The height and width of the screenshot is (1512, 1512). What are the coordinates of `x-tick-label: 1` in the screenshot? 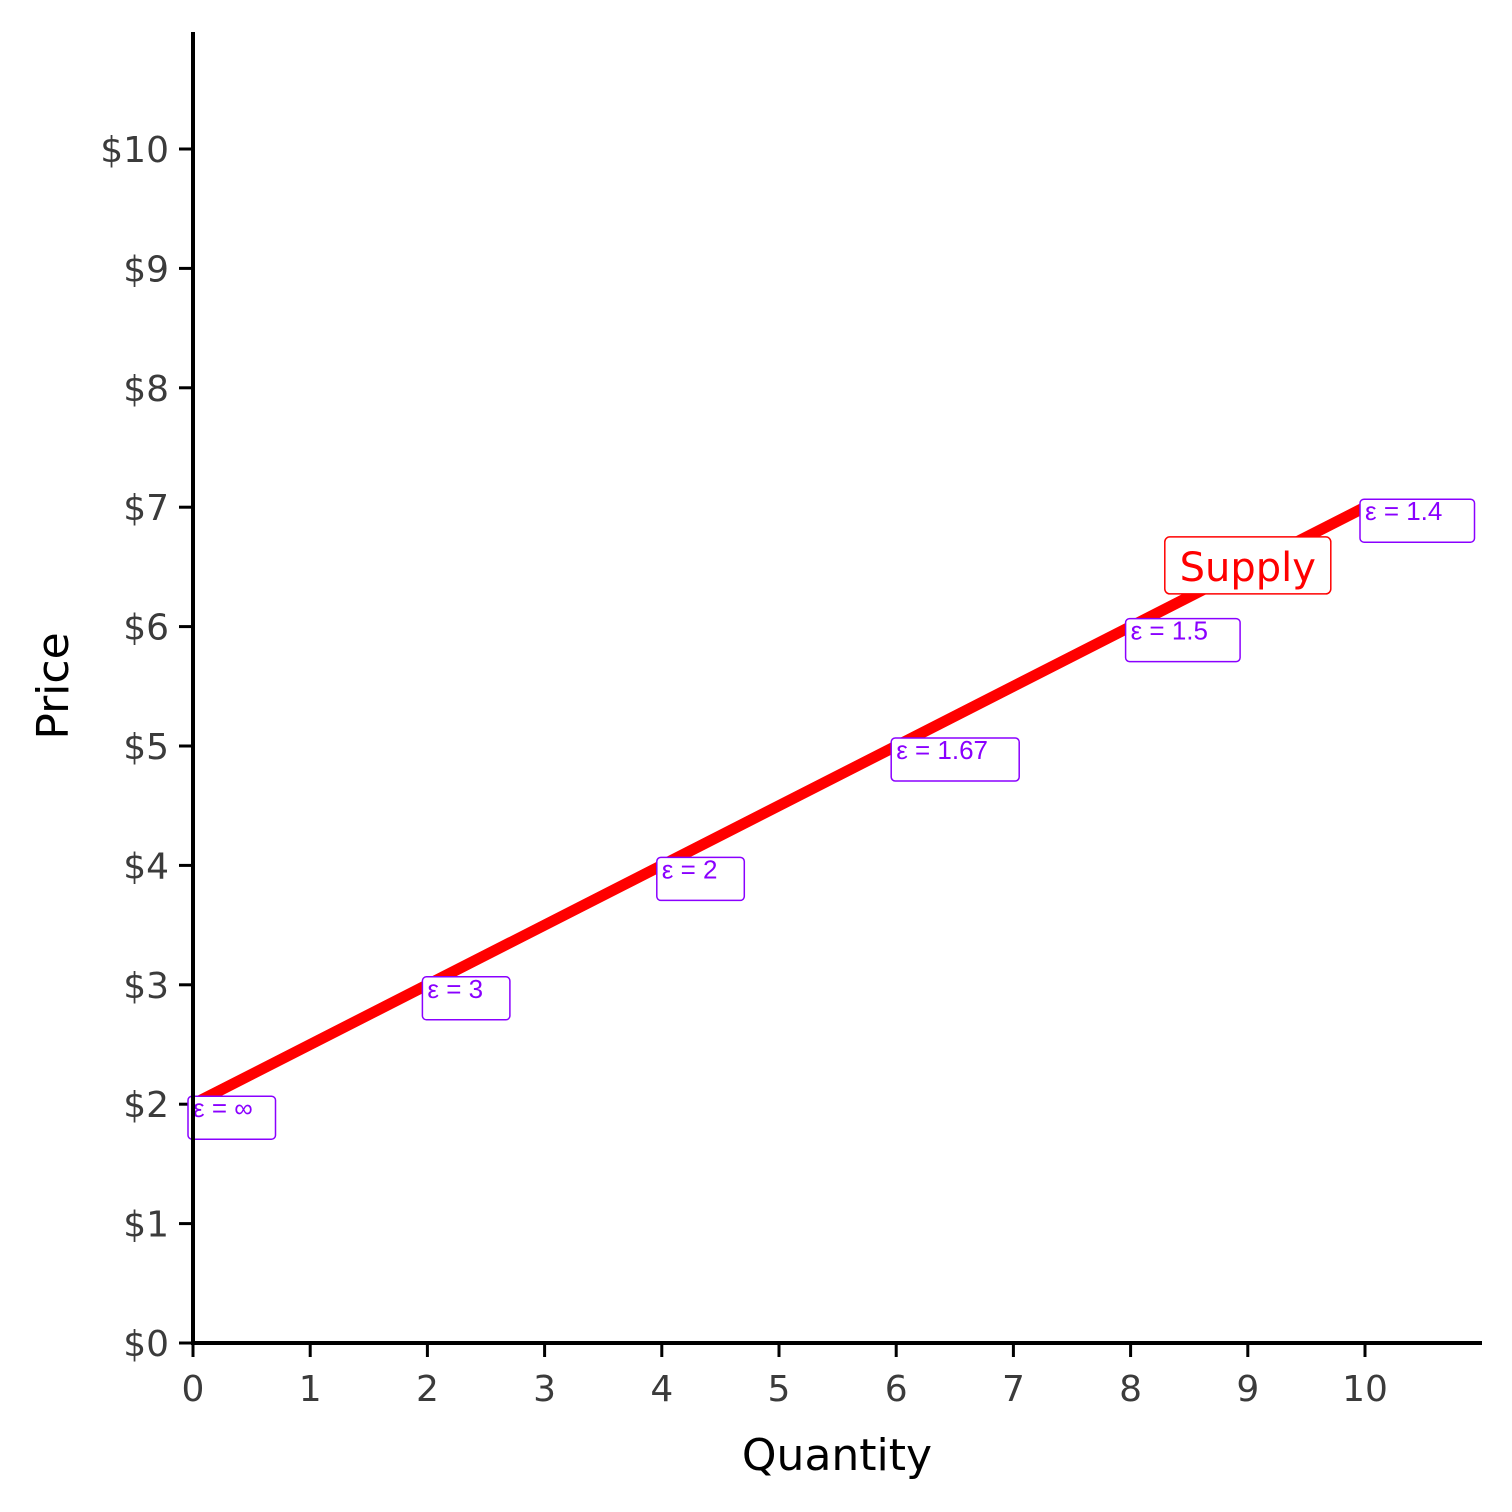 It's located at (310, 1389).